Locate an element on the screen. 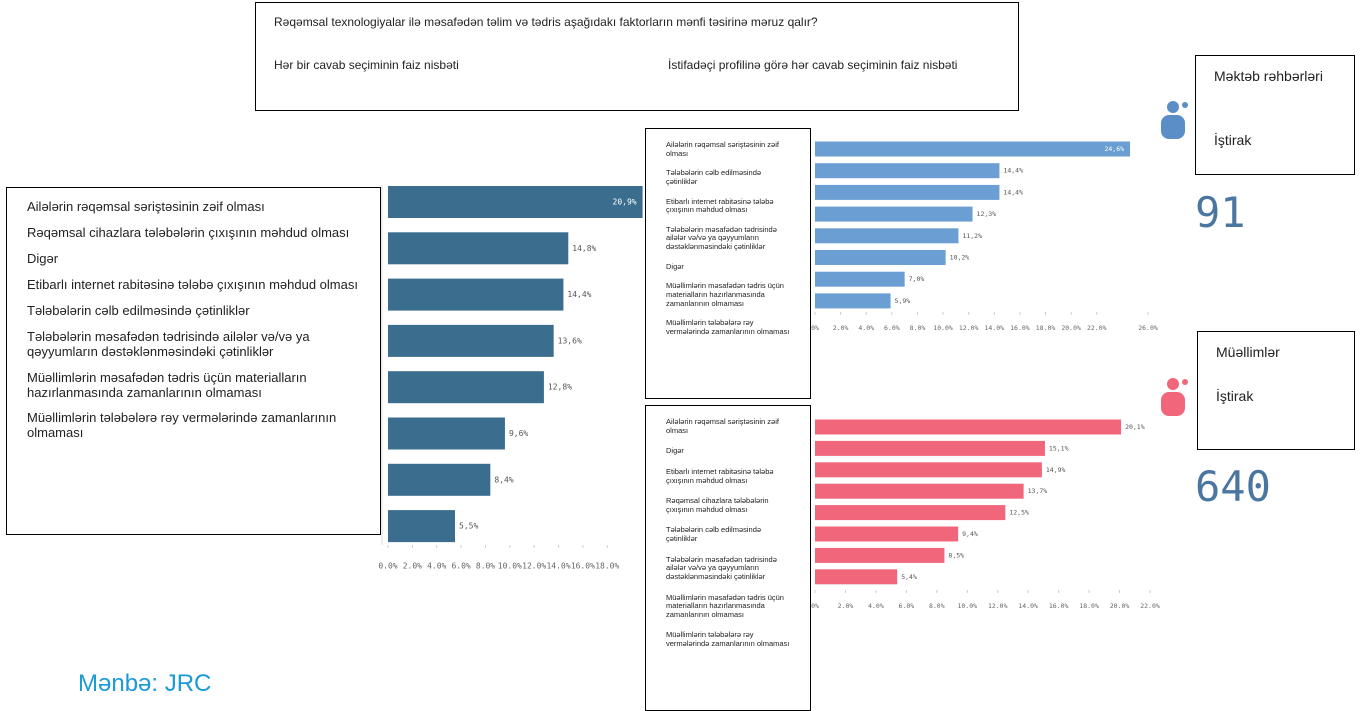  value-label: 11,2% is located at coordinates (972, 236).